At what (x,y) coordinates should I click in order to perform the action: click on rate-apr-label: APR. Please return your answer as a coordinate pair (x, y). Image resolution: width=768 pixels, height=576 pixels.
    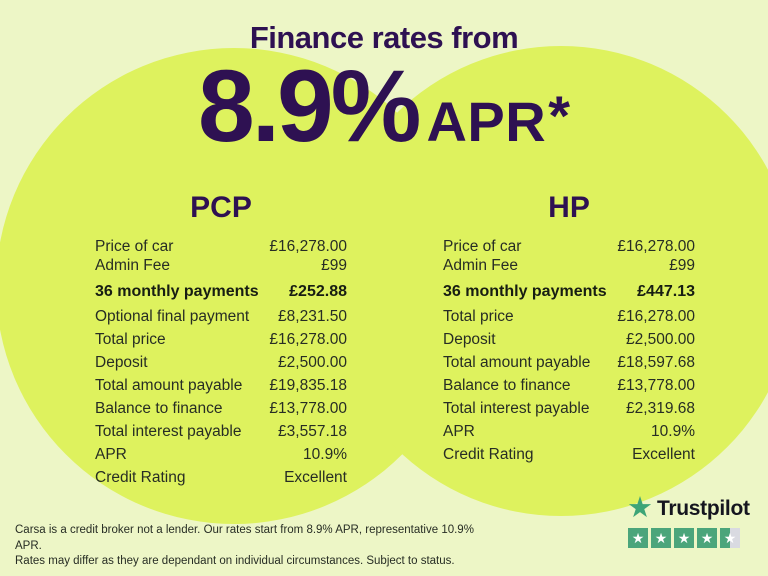
    Looking at the image, I should click on (486, 121).